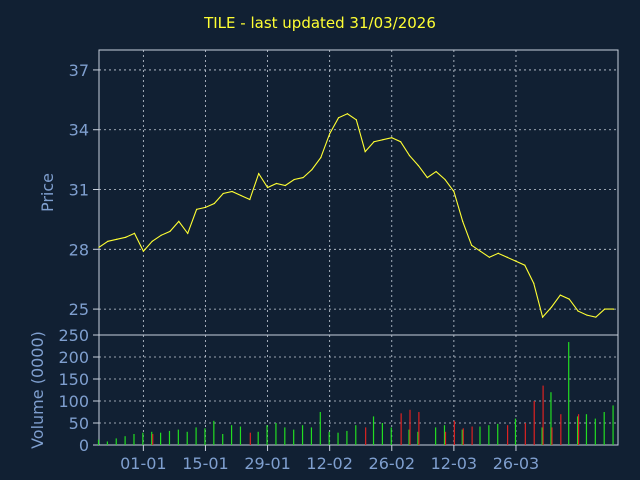  What do you see at coordinates (392, 463) in the screenshot?
I see `x-tick-label: 26-02` at bounding box center [392, 463].